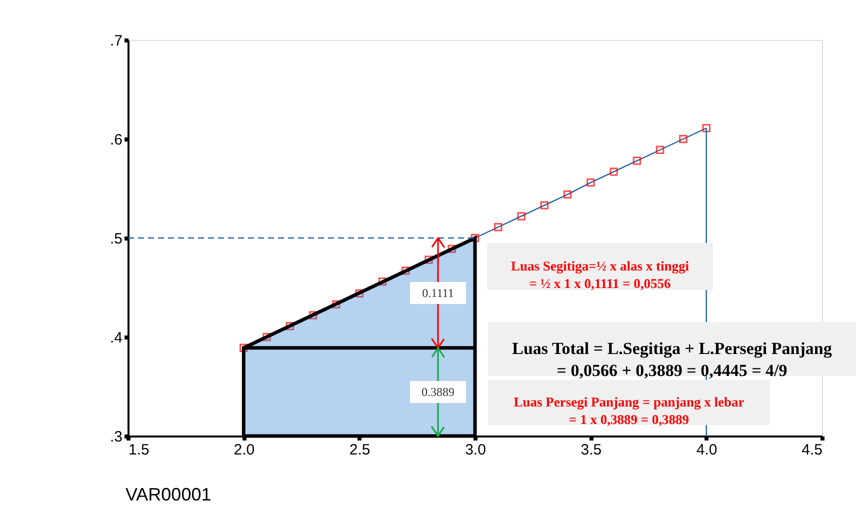 This screenshot has height=512, width=856. I want to click on annotation: Luas Total = L.Segitiga + L.Persegi Panjang = 0,0566 + 0,3889 = 0,4445 = 4/9, so click(672, 359).